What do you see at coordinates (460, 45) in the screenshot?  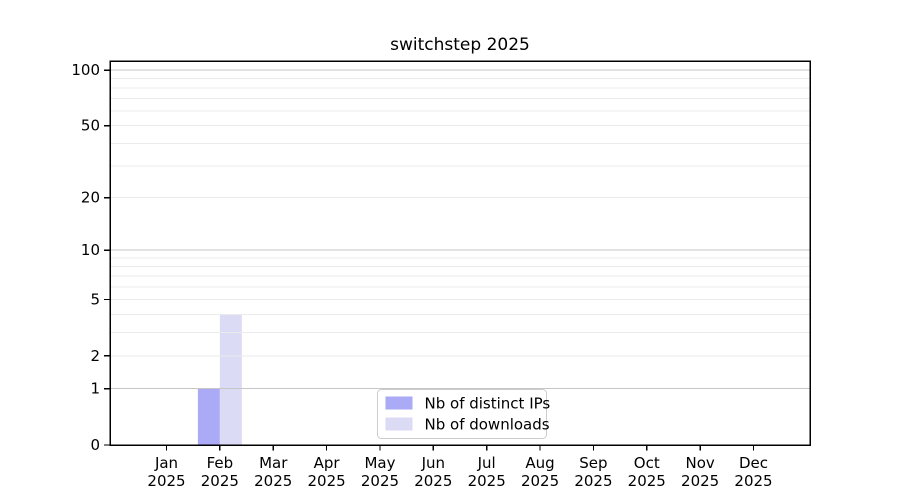 I see `chart-title: switchstep 2025` at bounding box center [460, 45].